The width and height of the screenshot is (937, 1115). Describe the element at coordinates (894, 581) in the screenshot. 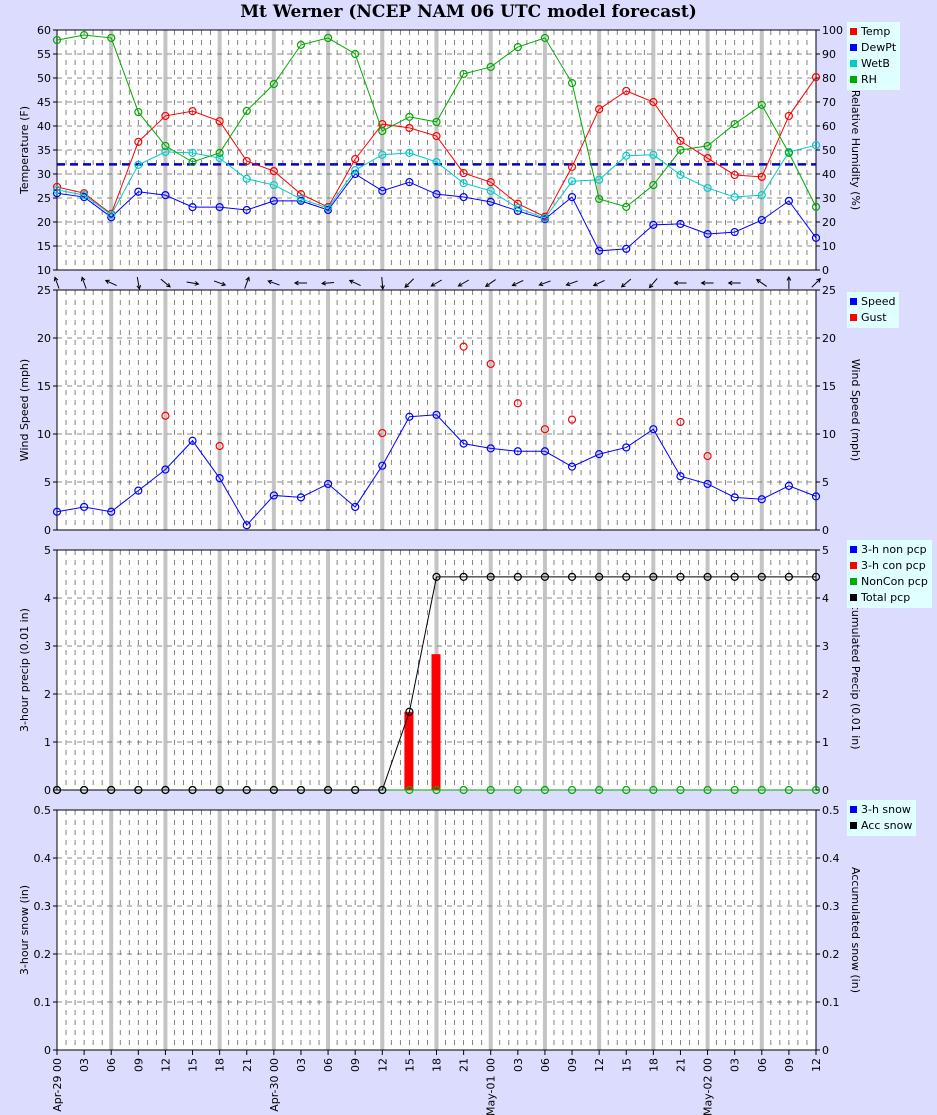

I see `legend-label: NonCon pcp` at that location.